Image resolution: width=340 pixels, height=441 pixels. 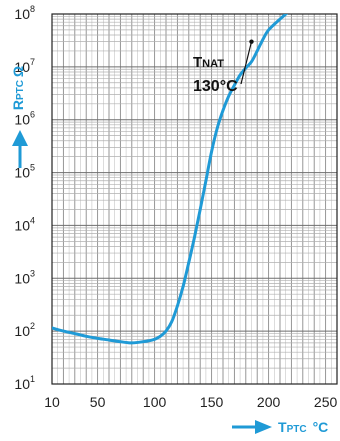 I want to click on y-tick-exponent: 3, so click(x=32, y=273).